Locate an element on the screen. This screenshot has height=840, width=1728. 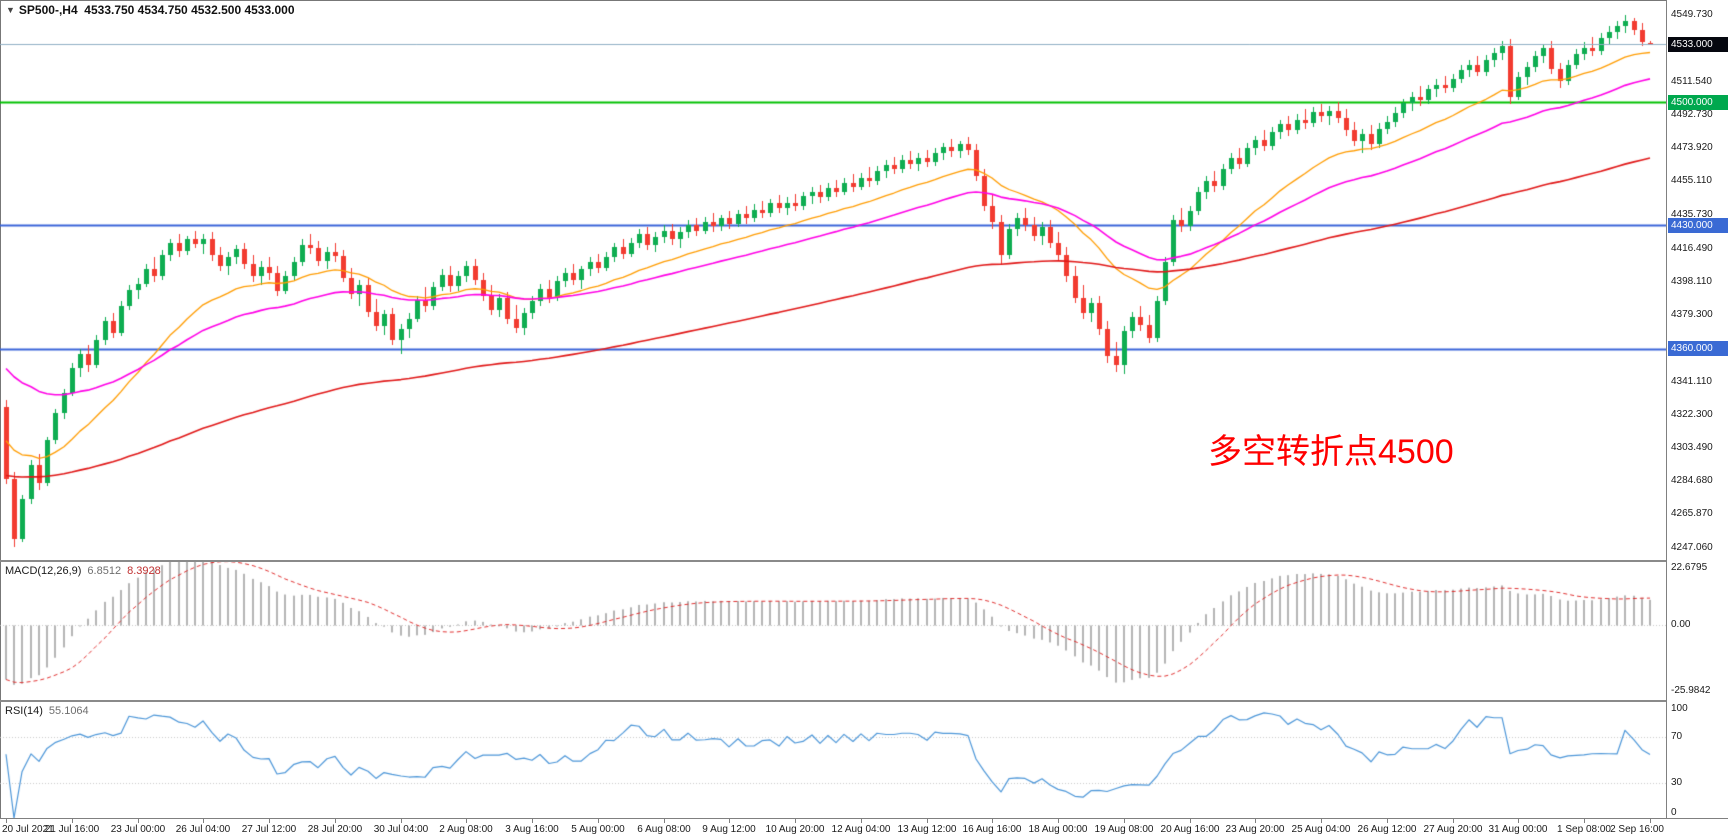
price-axis-label: 4341.110 is located at coordinates (1691, 381).